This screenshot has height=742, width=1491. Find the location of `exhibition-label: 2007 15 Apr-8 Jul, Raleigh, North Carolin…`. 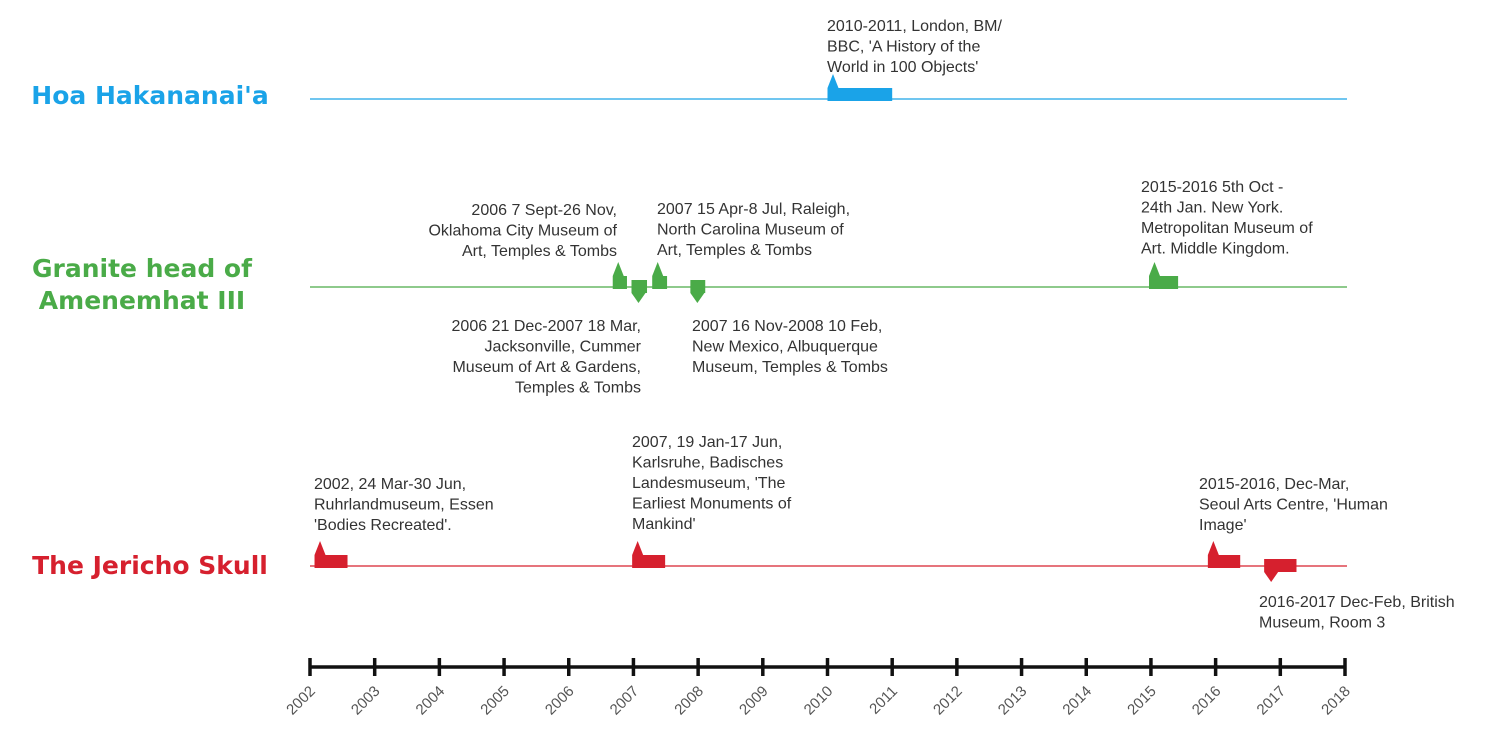

exhibition-label: 2007 15 Apr-8 Jul, Raleigh, North Carolin… is located at coordinates (753, 230).